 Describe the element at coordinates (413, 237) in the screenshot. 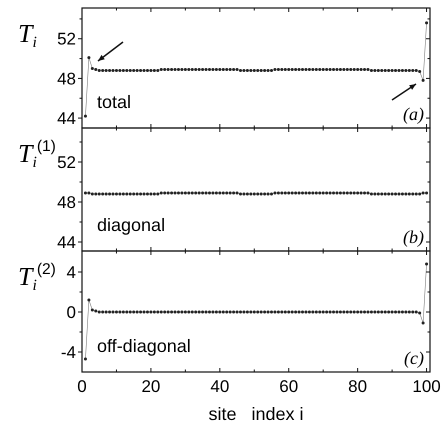

I see `annotation: (b)` at that location.